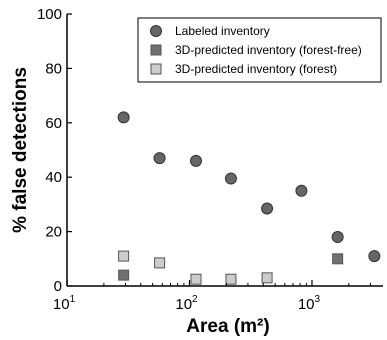  I want to click on y-axis-title: % false detections, so click(20, 150).